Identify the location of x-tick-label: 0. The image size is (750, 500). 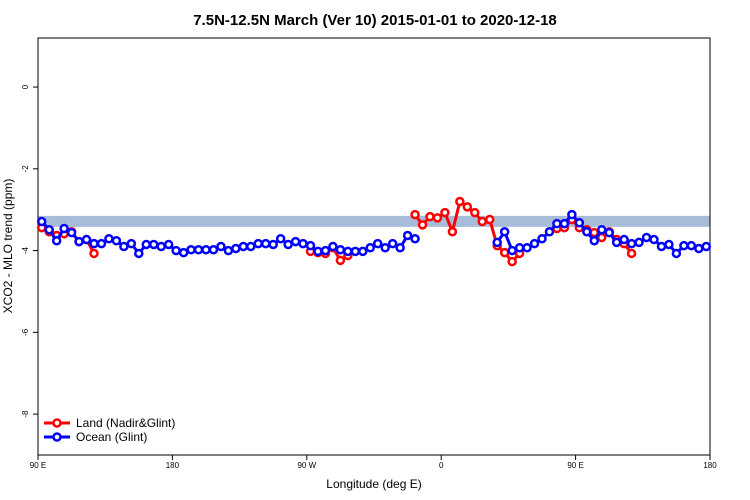
(441, 465).